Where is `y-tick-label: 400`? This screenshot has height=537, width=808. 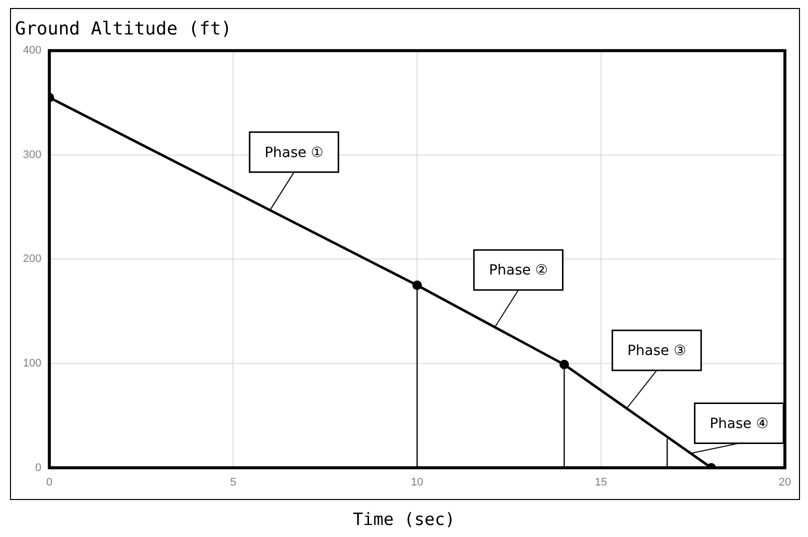 y-tick-label: 400 is located at coordinates (32, 50).